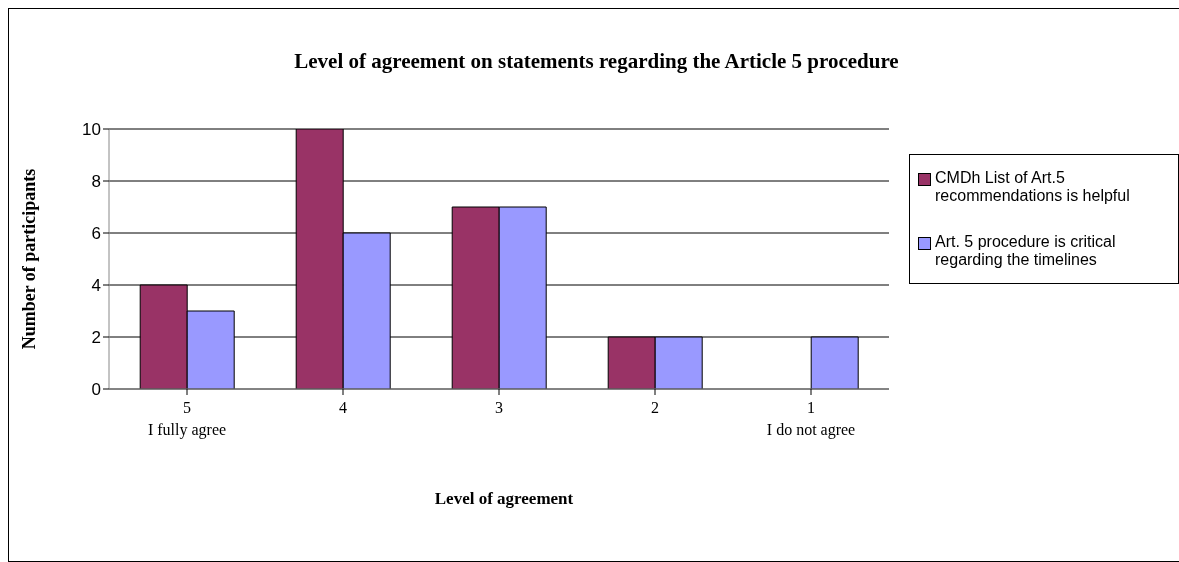 The width and height of the screenshot is (1179, 562). Describe the element at coordinates (596, 61) in the screenshot. I see `chart-title: Level of agreement on statements regarding the Article 5 procedure` at that location.